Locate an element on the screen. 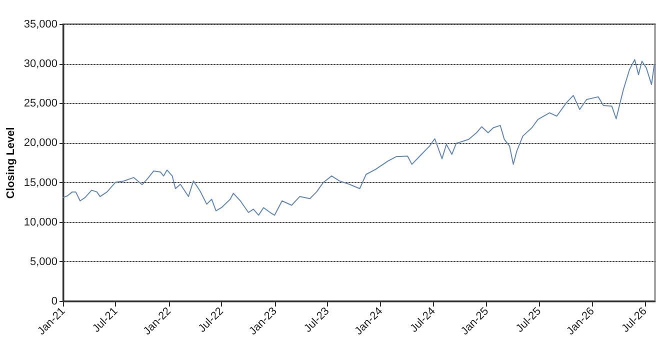 The width and height of the screenshot is (671, 348). y-tick-label: 15,000 is located at coordinates (41, 182).